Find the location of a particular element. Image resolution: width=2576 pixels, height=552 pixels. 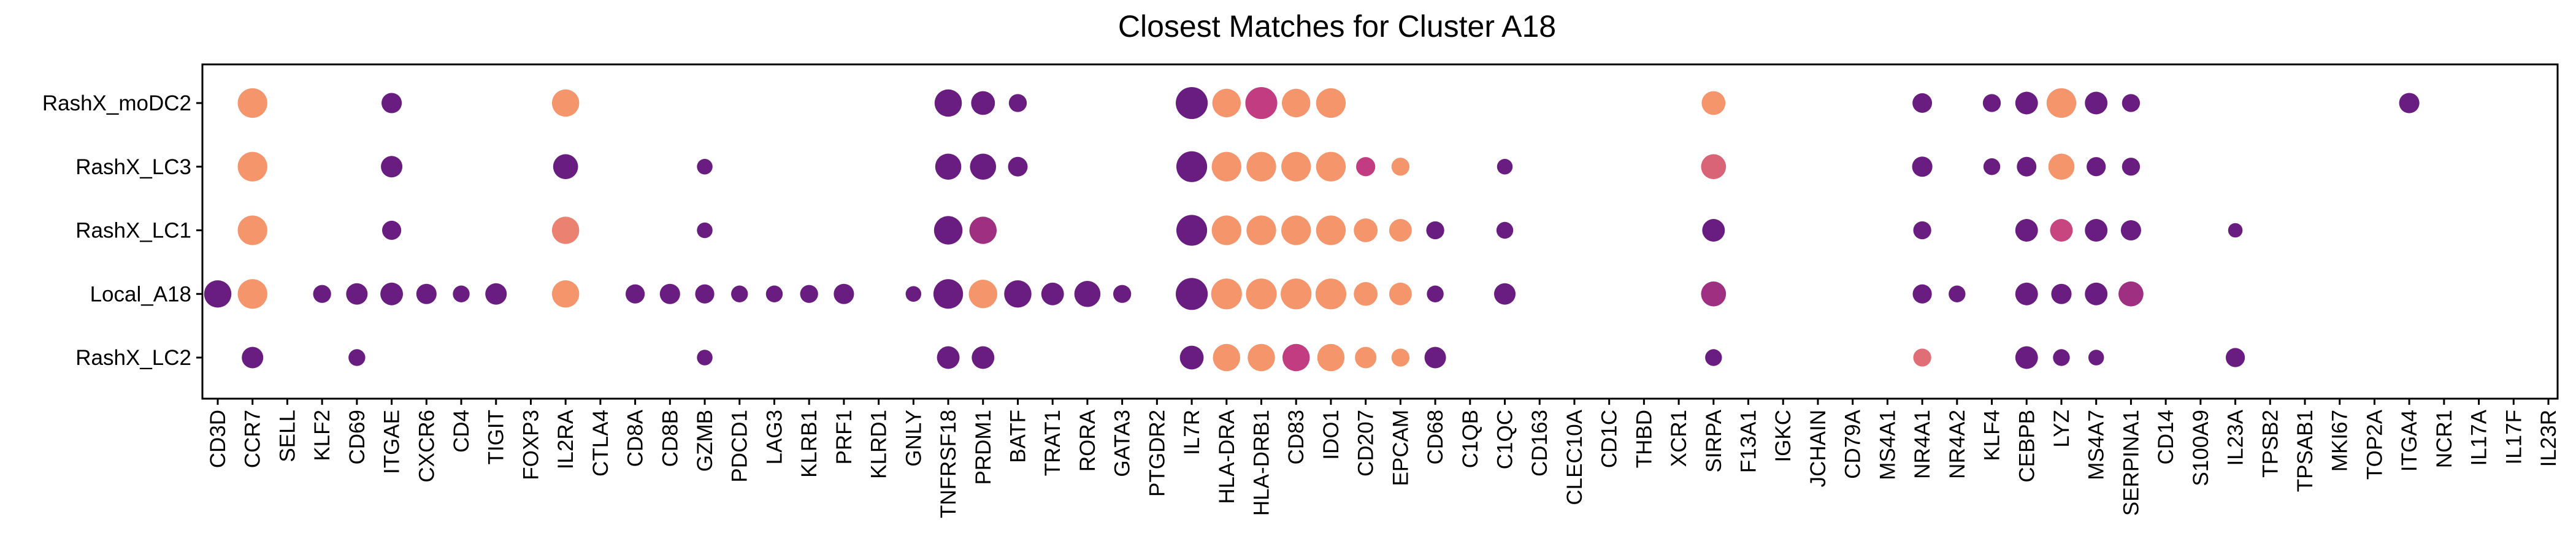

dot-local-a18-ido1 is located at coordinates (1331, 294).